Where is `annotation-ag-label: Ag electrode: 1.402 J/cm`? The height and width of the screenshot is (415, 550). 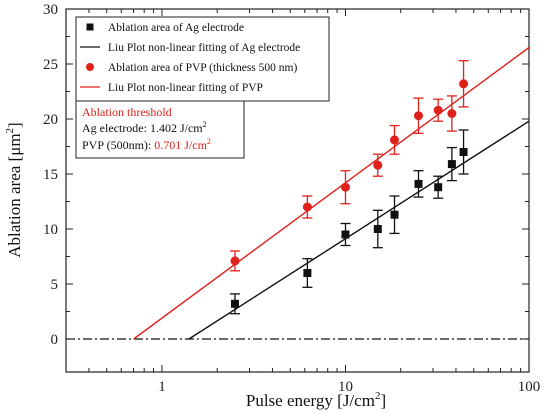
annotation-ag-label: Ag electrode: 1.402 J/cm is located at coordinates (142, 128).